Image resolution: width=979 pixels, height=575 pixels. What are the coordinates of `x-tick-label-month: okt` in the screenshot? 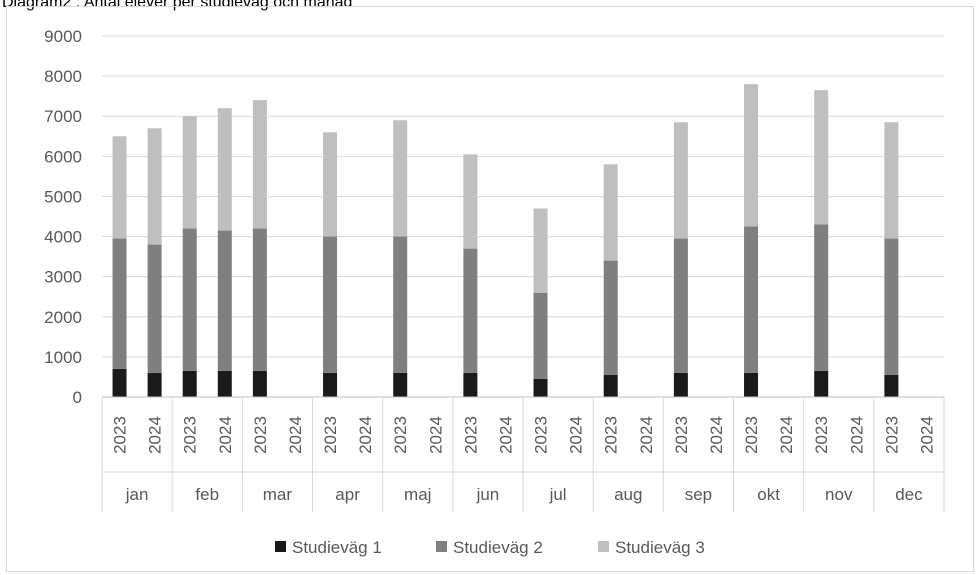 It's located at (768, 494).